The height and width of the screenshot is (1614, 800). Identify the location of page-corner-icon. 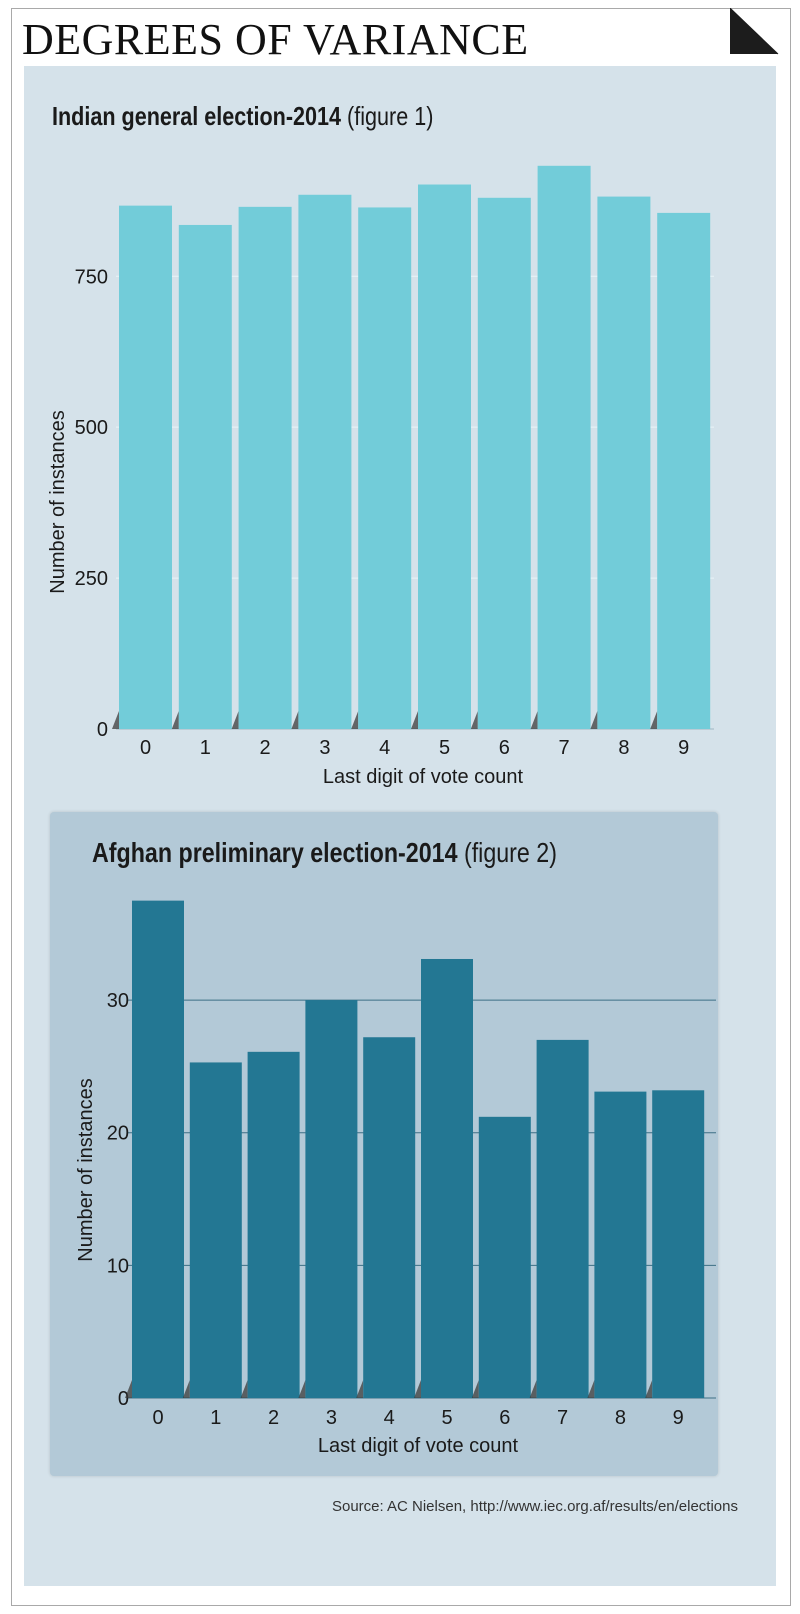
(754, 31).